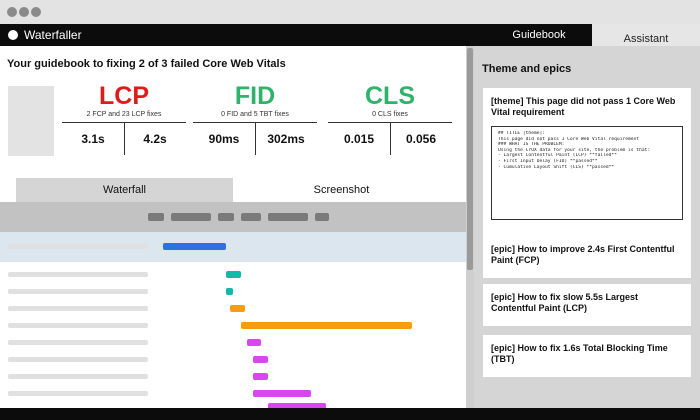 Image resolution: width=700 pixels, height=420 pixels. I want to click on logo-icon, so click(13, 35).